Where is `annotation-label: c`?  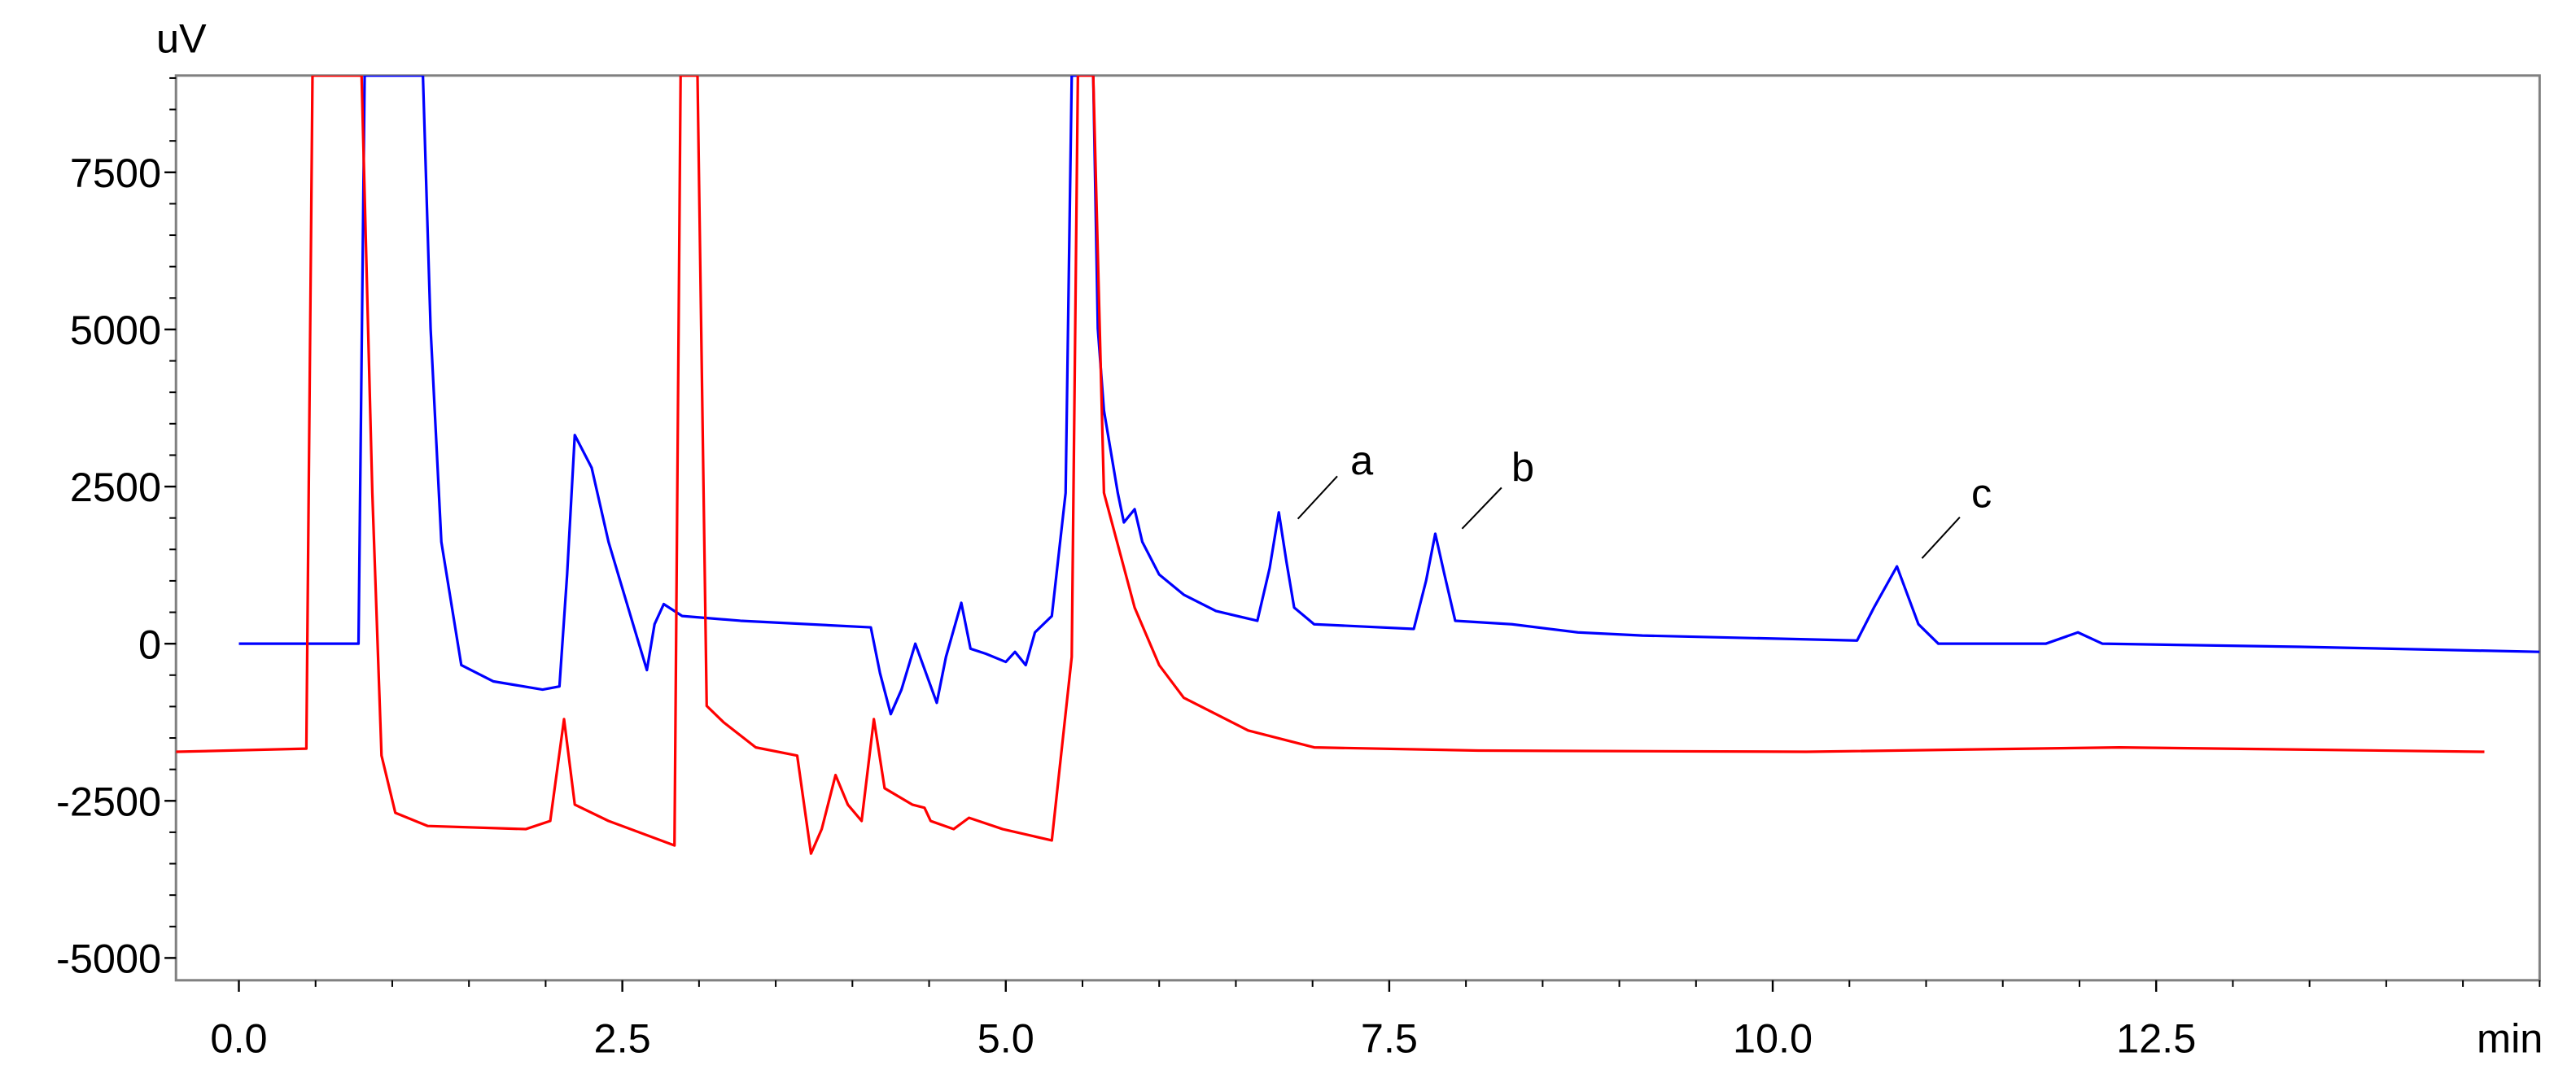
annotation-label: c is located at coordinates (1981, 493).